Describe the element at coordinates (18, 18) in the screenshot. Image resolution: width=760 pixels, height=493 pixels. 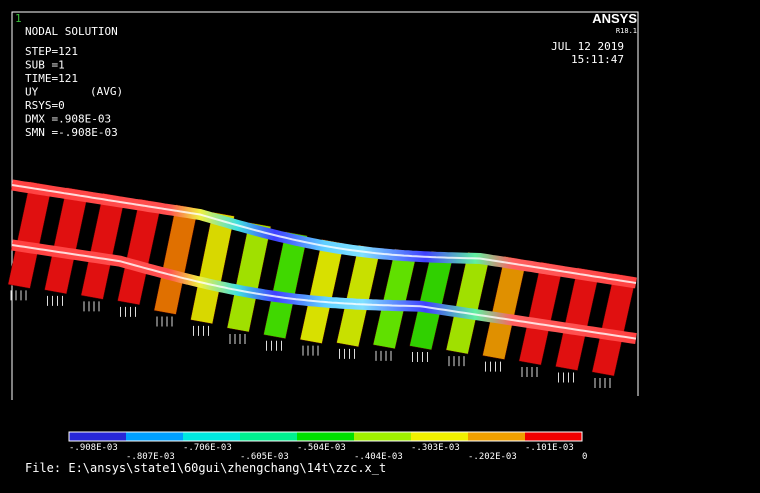
I see `window-number: 1` at that location.